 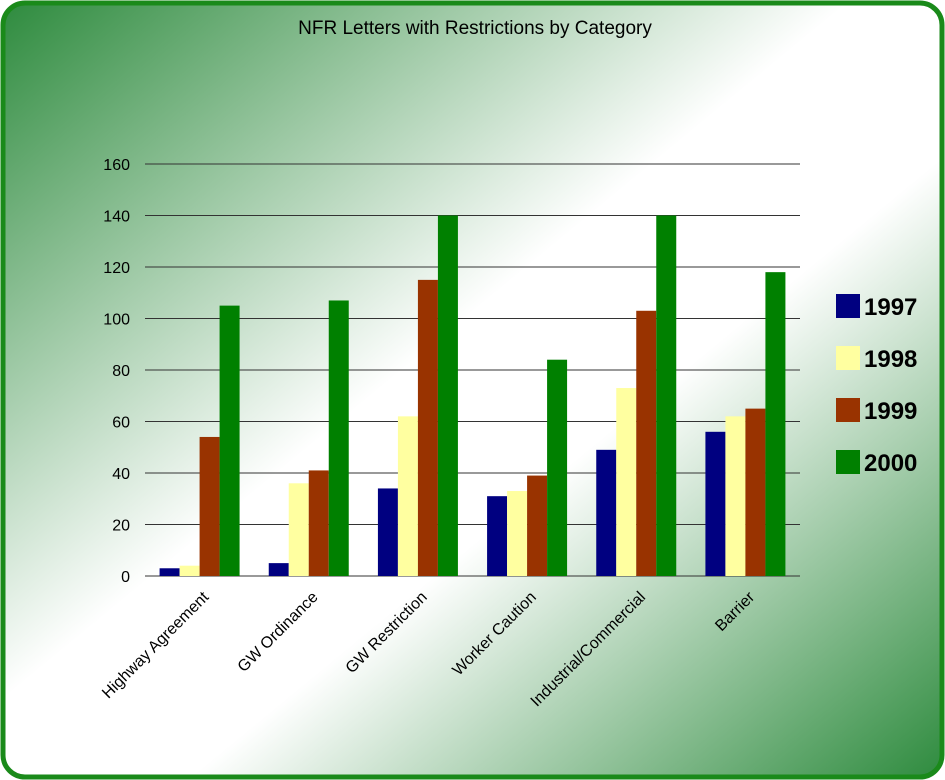 What do you see at coordinates (121, 371) in the screenshot?
I see `y-tick-label: 80` at bounding box center [121, 371].